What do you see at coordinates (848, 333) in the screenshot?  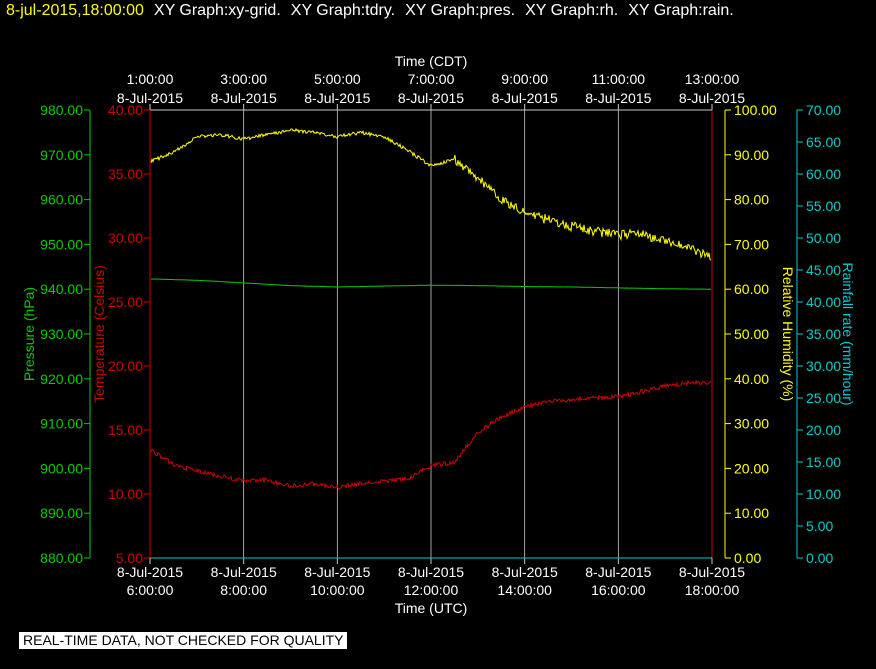 I see `rain-axis-title: Rainfall rate (mm/hour)` at bounding box center [848, 333].